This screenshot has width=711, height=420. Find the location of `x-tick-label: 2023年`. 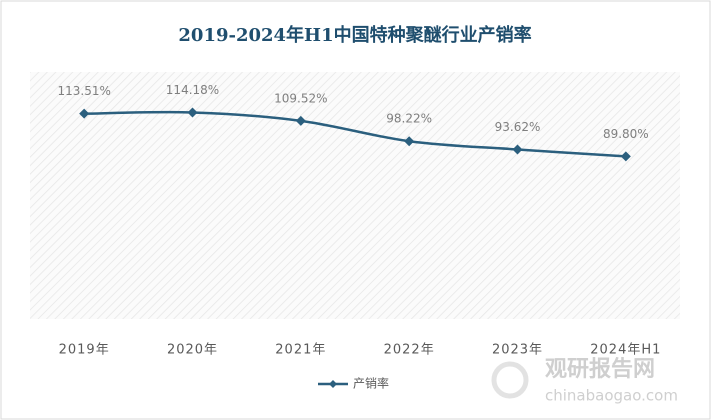

x-tick-label: 2023年 is located at coordinates (517, 350).